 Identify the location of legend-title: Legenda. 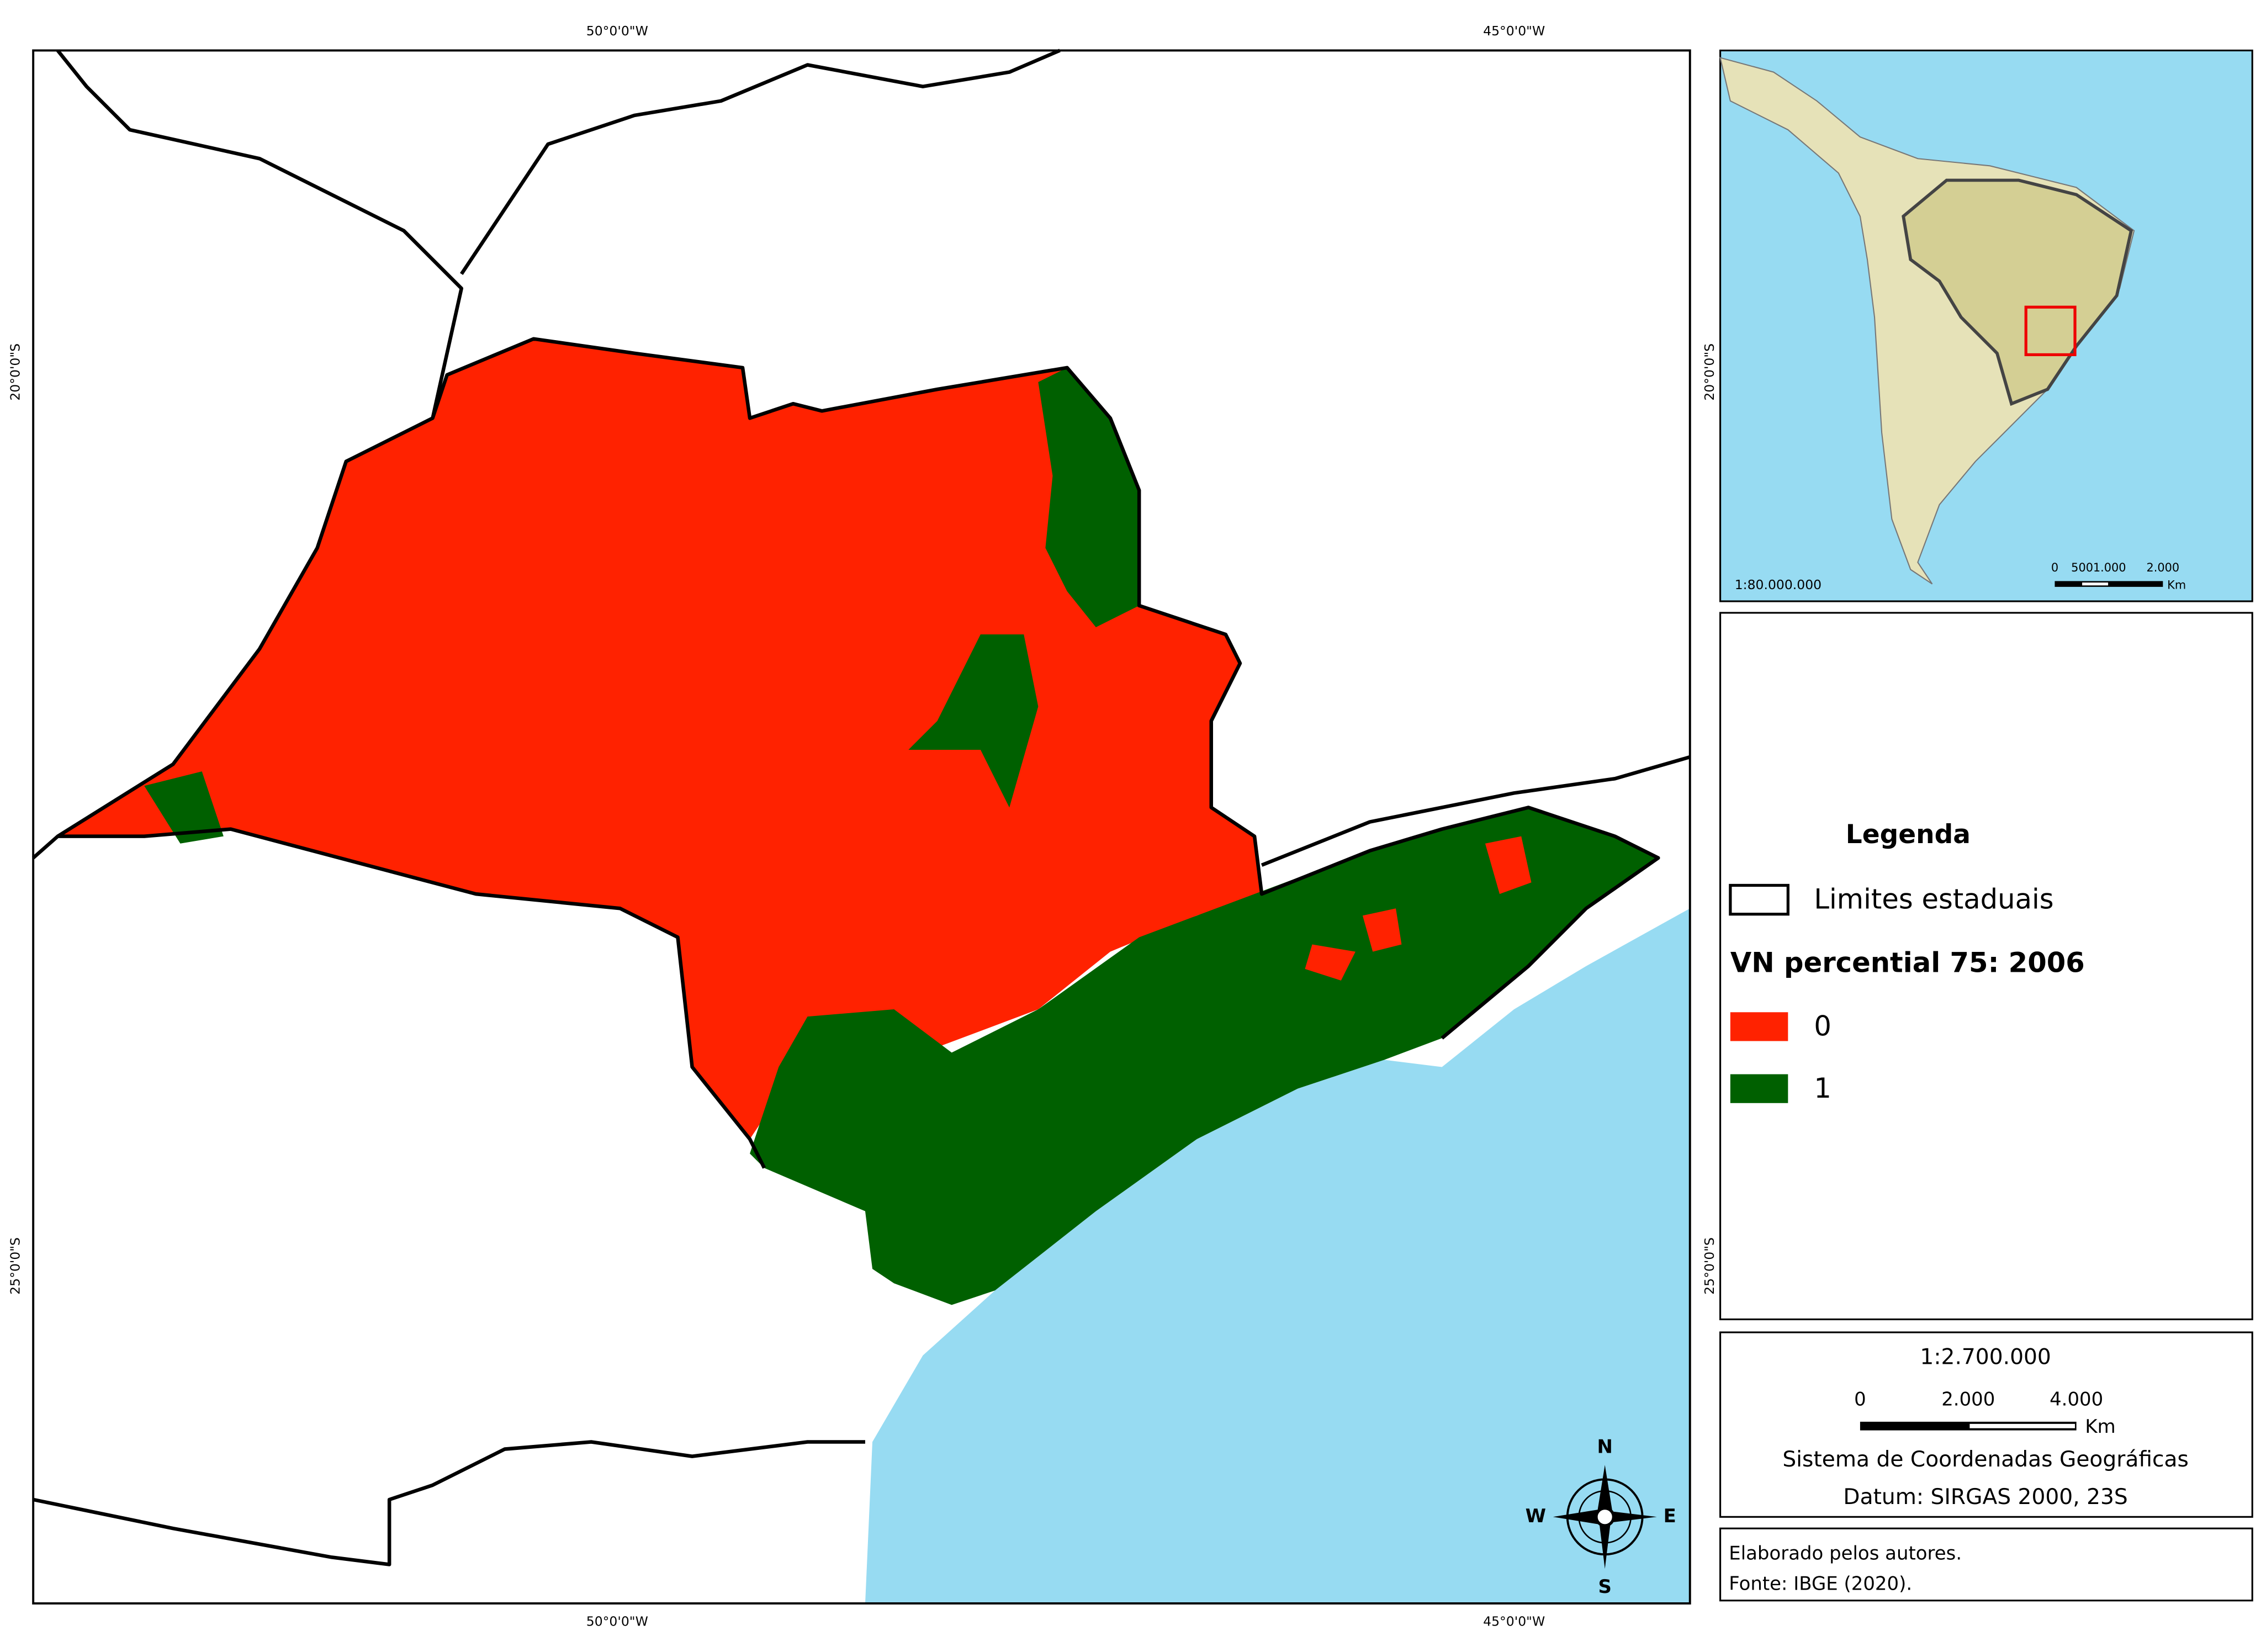
(1909, 834).